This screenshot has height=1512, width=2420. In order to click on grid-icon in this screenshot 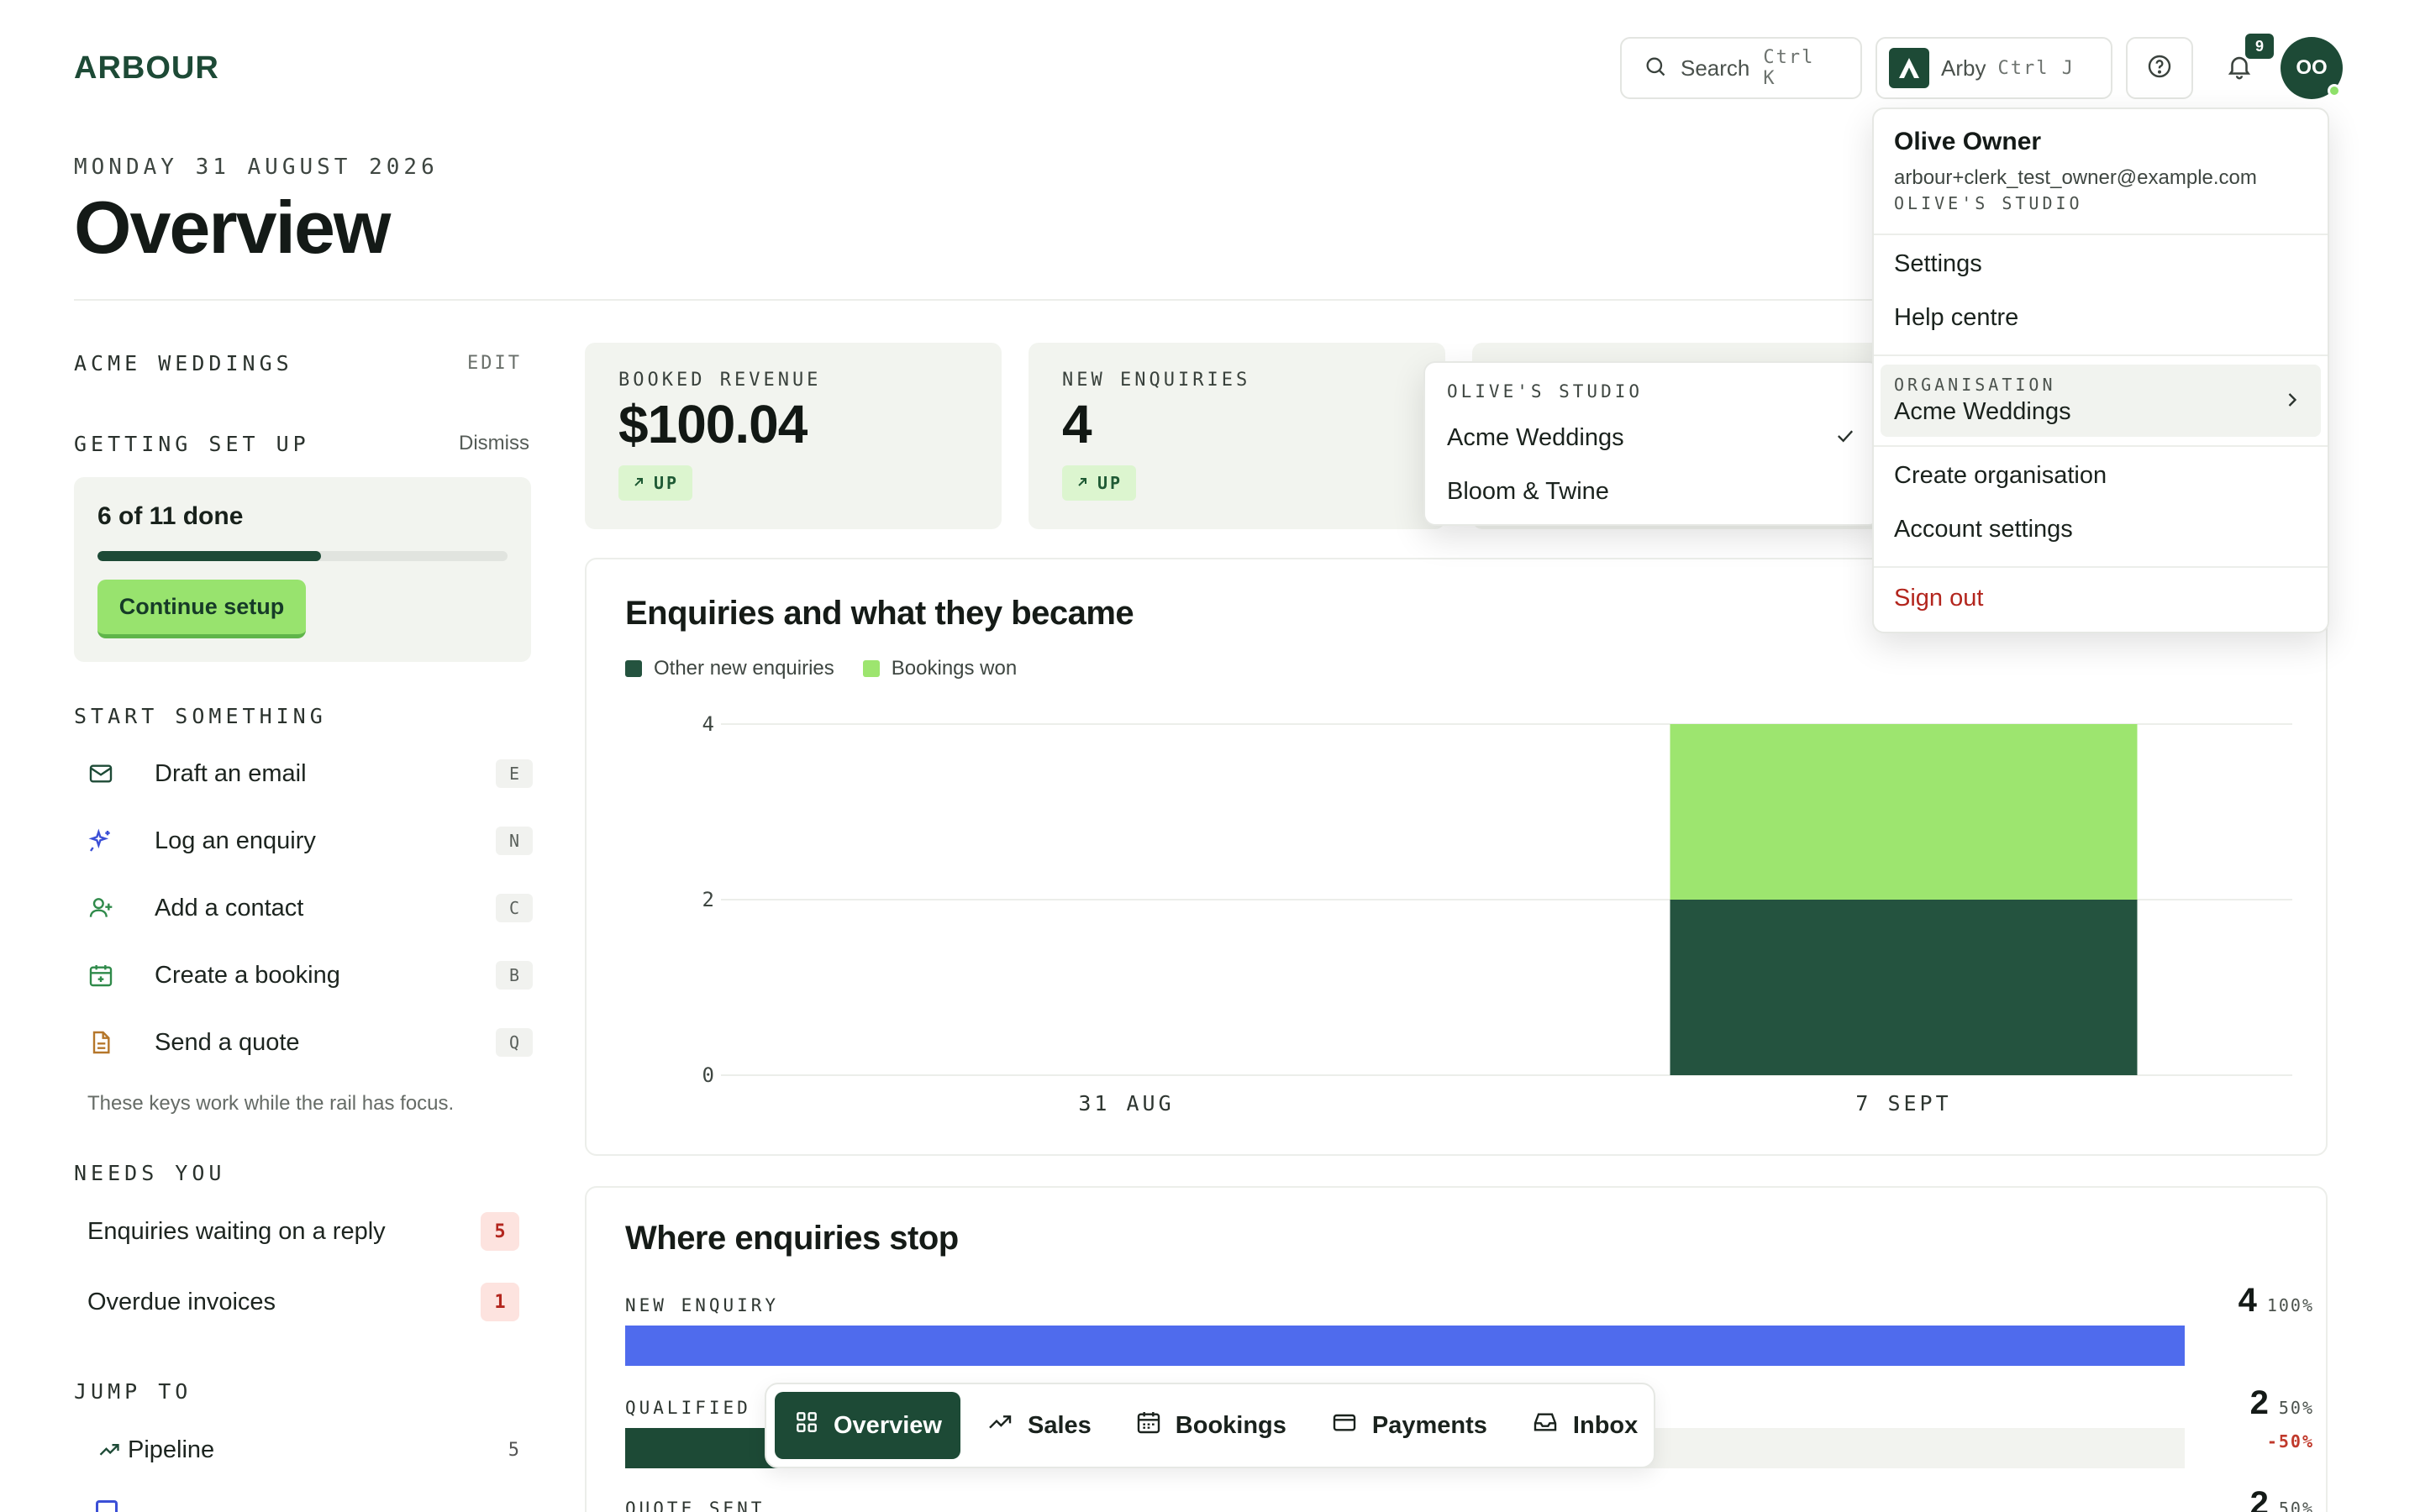, I will do `click(807, 1425)`.